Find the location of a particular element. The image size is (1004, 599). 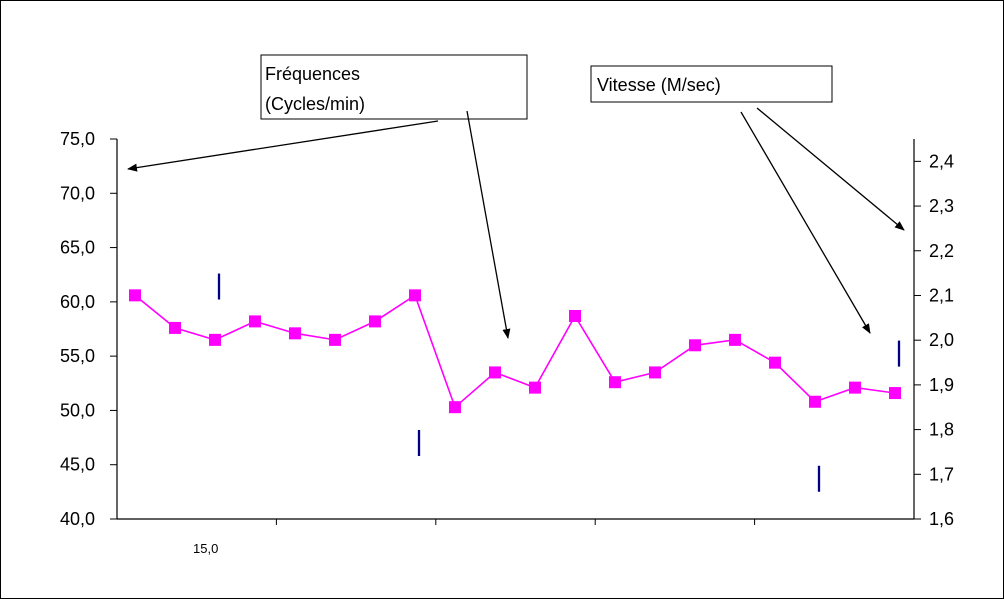

right-axis-tick-label: 2,4 is located at coordinates (941, 161).